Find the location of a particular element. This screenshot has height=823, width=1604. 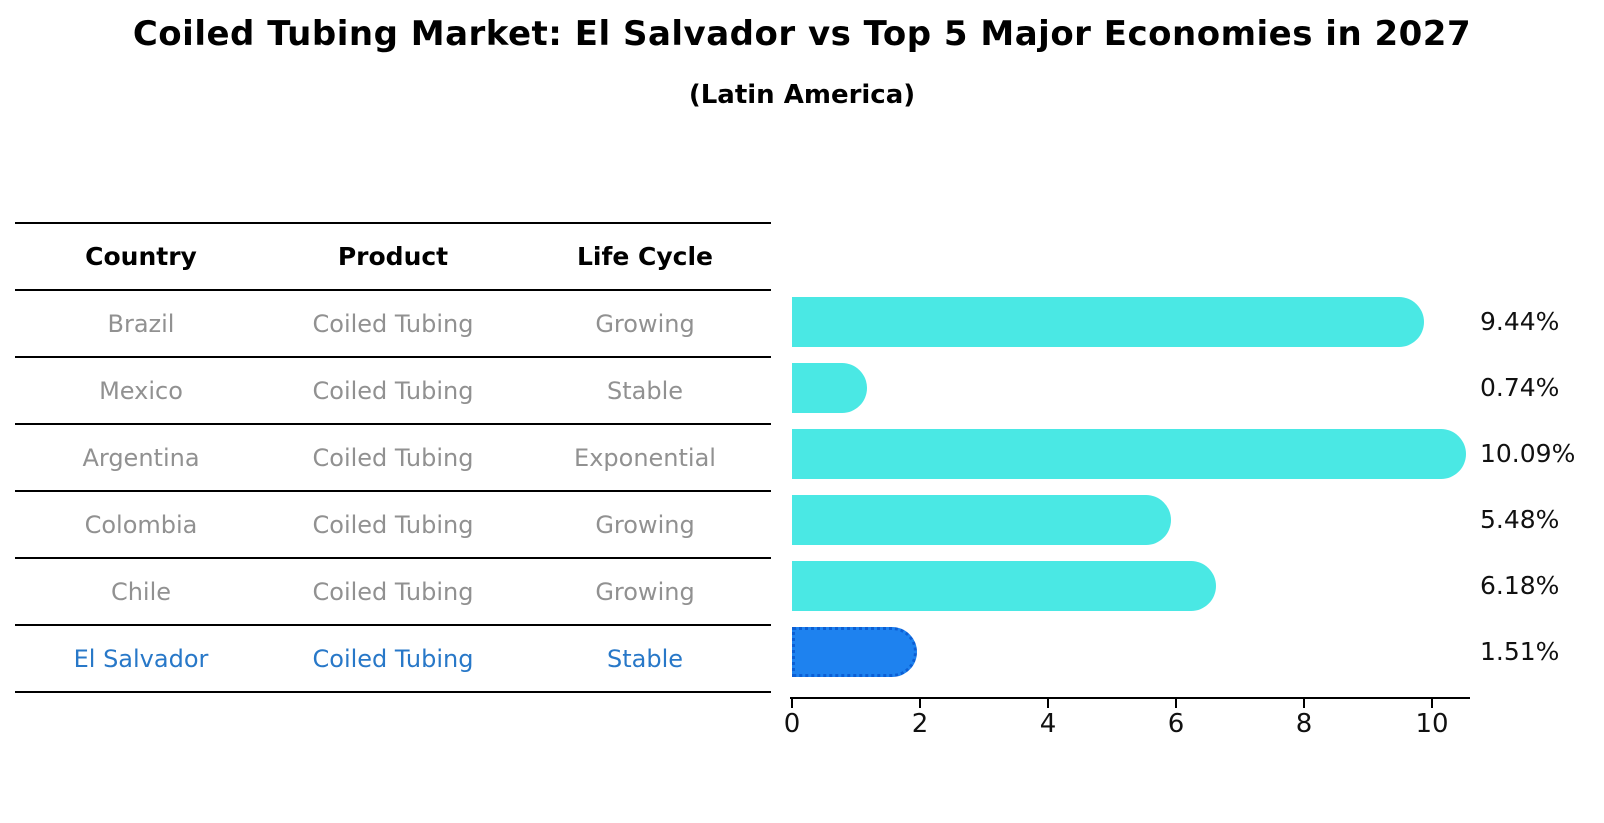

cell-country: Argentina is located at coordinates (141, 457).